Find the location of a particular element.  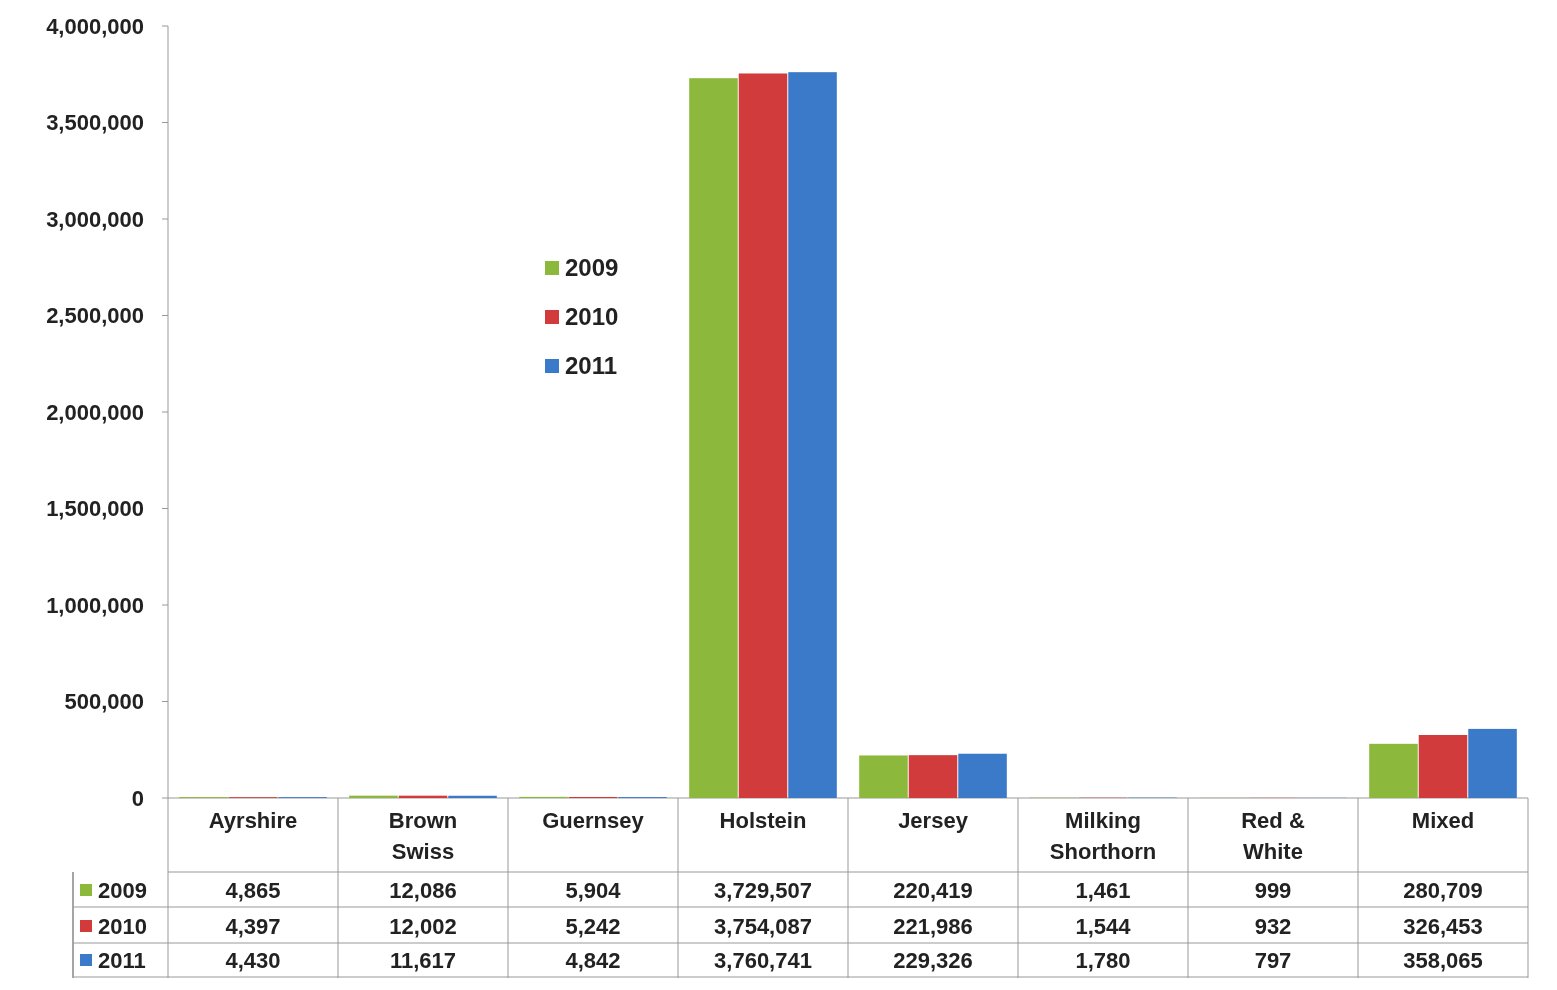

data-label: 3,729,507 is located at coordinates (763, 890).